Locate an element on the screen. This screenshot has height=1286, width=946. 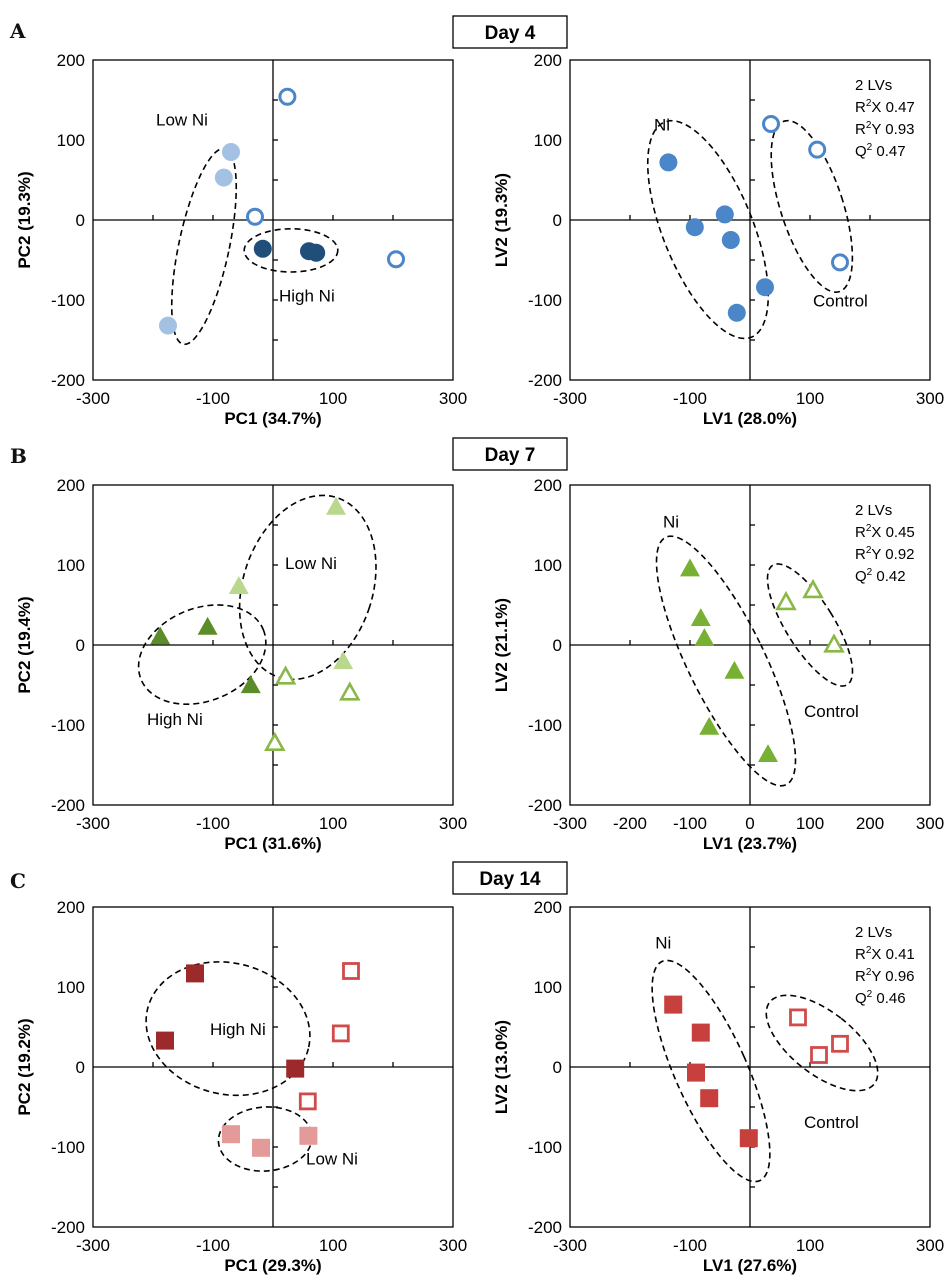
day-label-box-c: Day 14 is located at coordinates (510, 878).